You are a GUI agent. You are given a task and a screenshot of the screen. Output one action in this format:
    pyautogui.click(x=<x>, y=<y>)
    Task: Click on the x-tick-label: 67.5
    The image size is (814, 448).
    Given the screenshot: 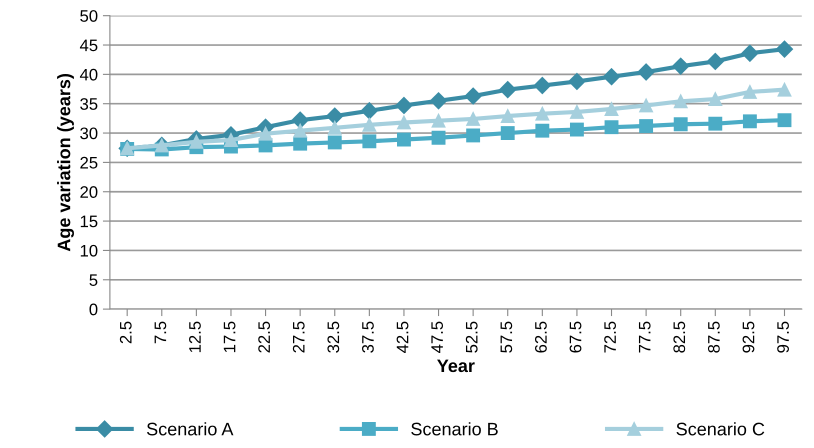 What is the action you would take?
    pyautogui.click(x=576, y=337)
    